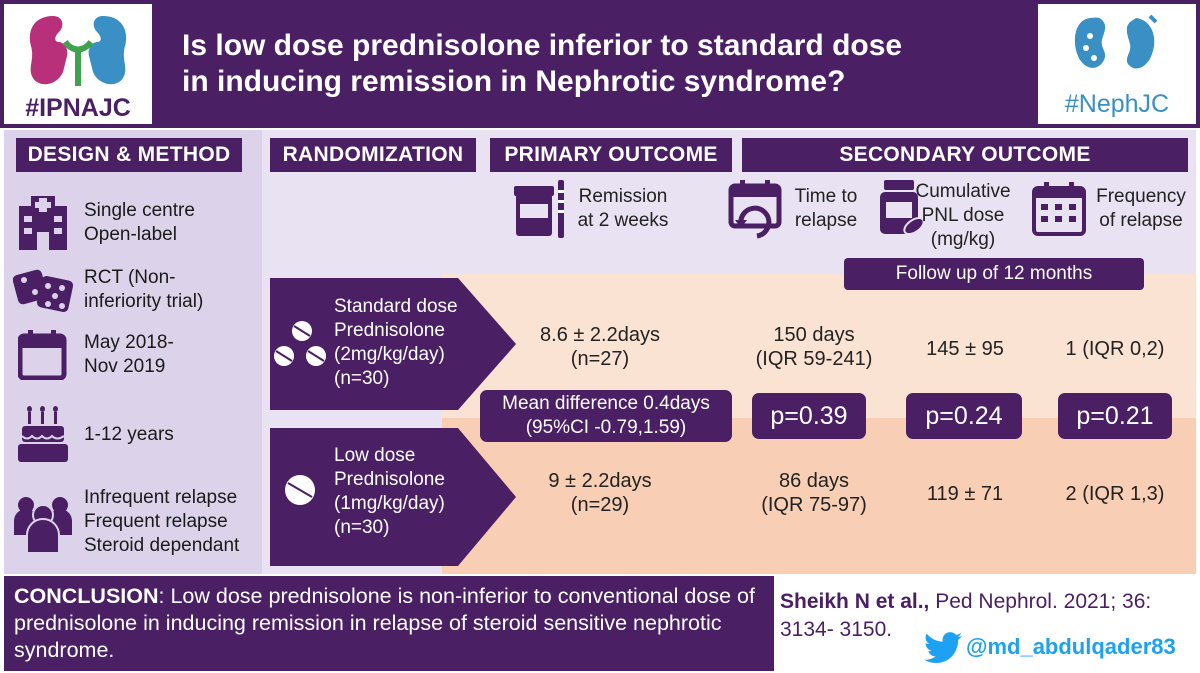  I want to click on hospital-icon, so click(43, 223).